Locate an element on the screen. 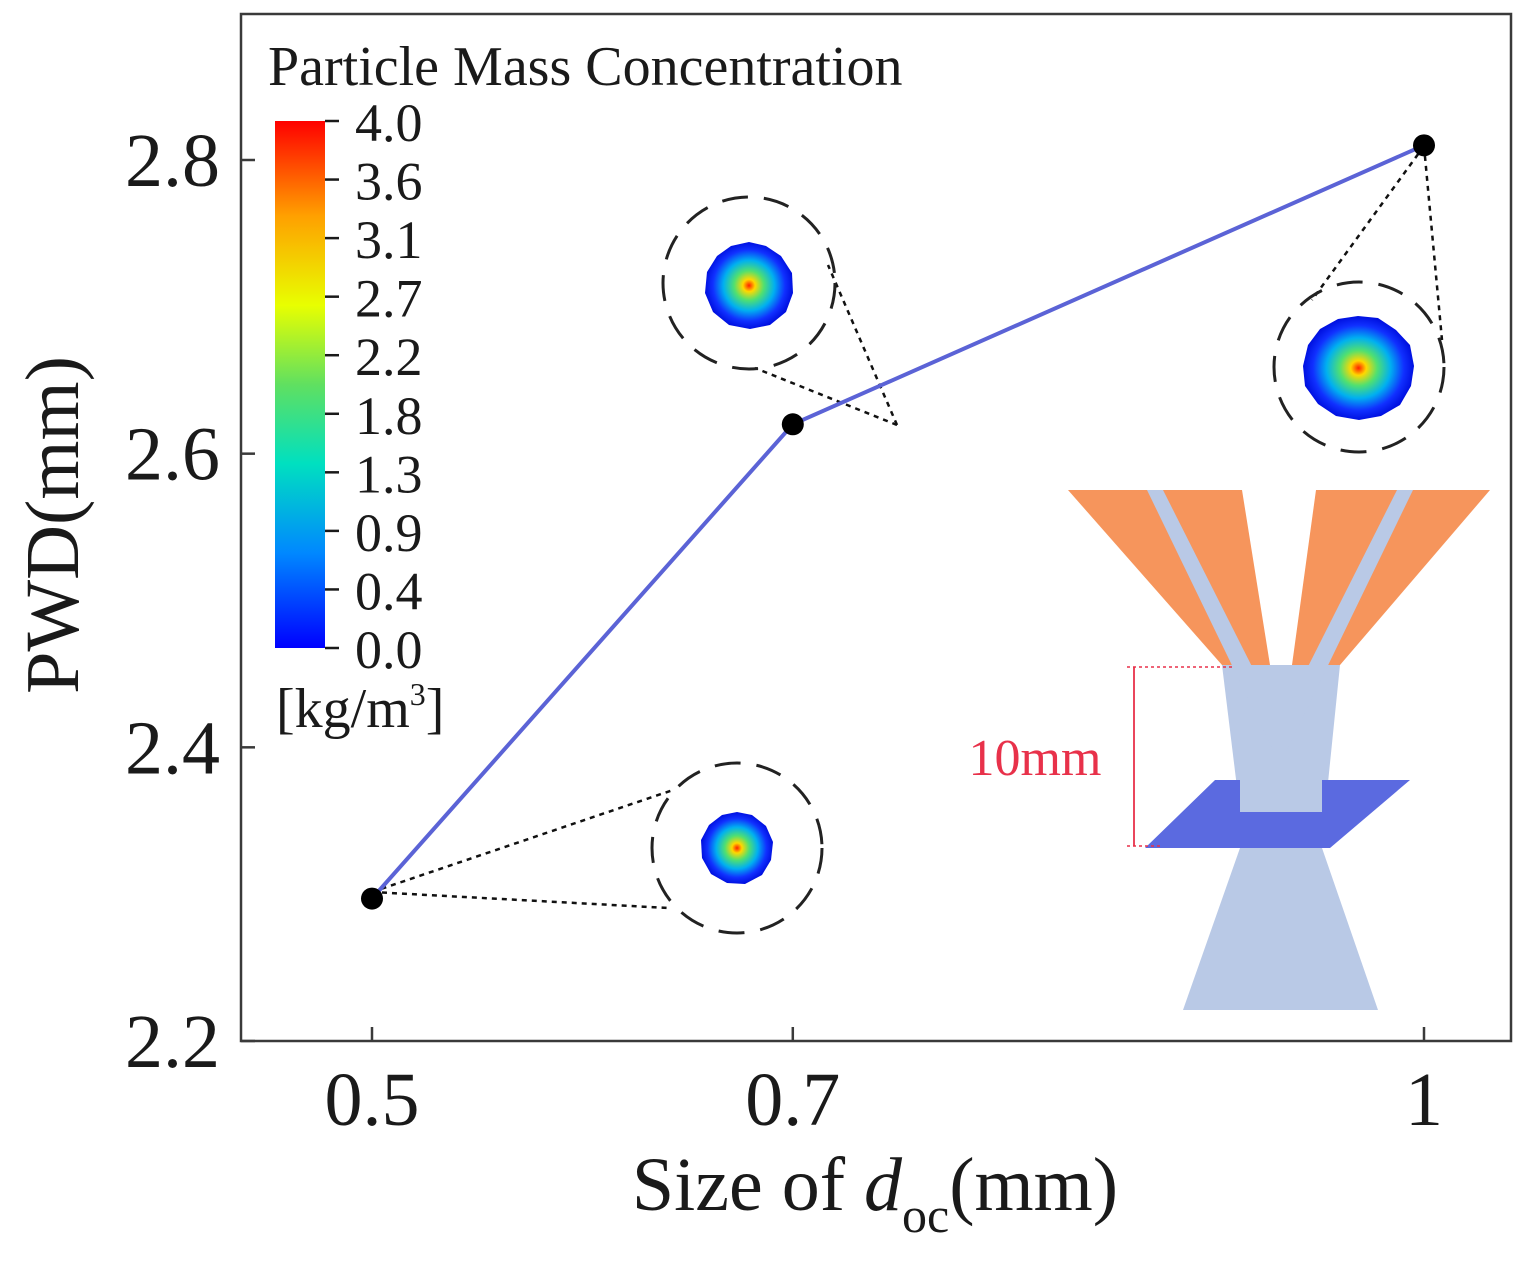 Image resolution: width=1531 pixels, height=1262 pixels. x-tick-label-0.7: 0.7 is located at coordinates (792, 1100).